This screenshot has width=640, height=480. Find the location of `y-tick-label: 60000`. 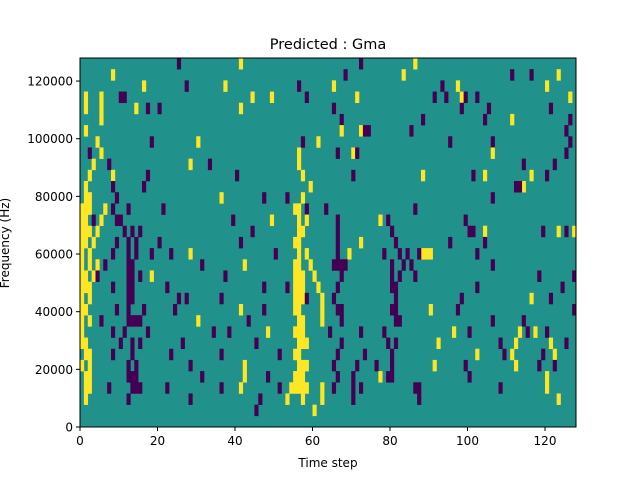

y-tick-label: 60000 is located at coordinates (54, 255).